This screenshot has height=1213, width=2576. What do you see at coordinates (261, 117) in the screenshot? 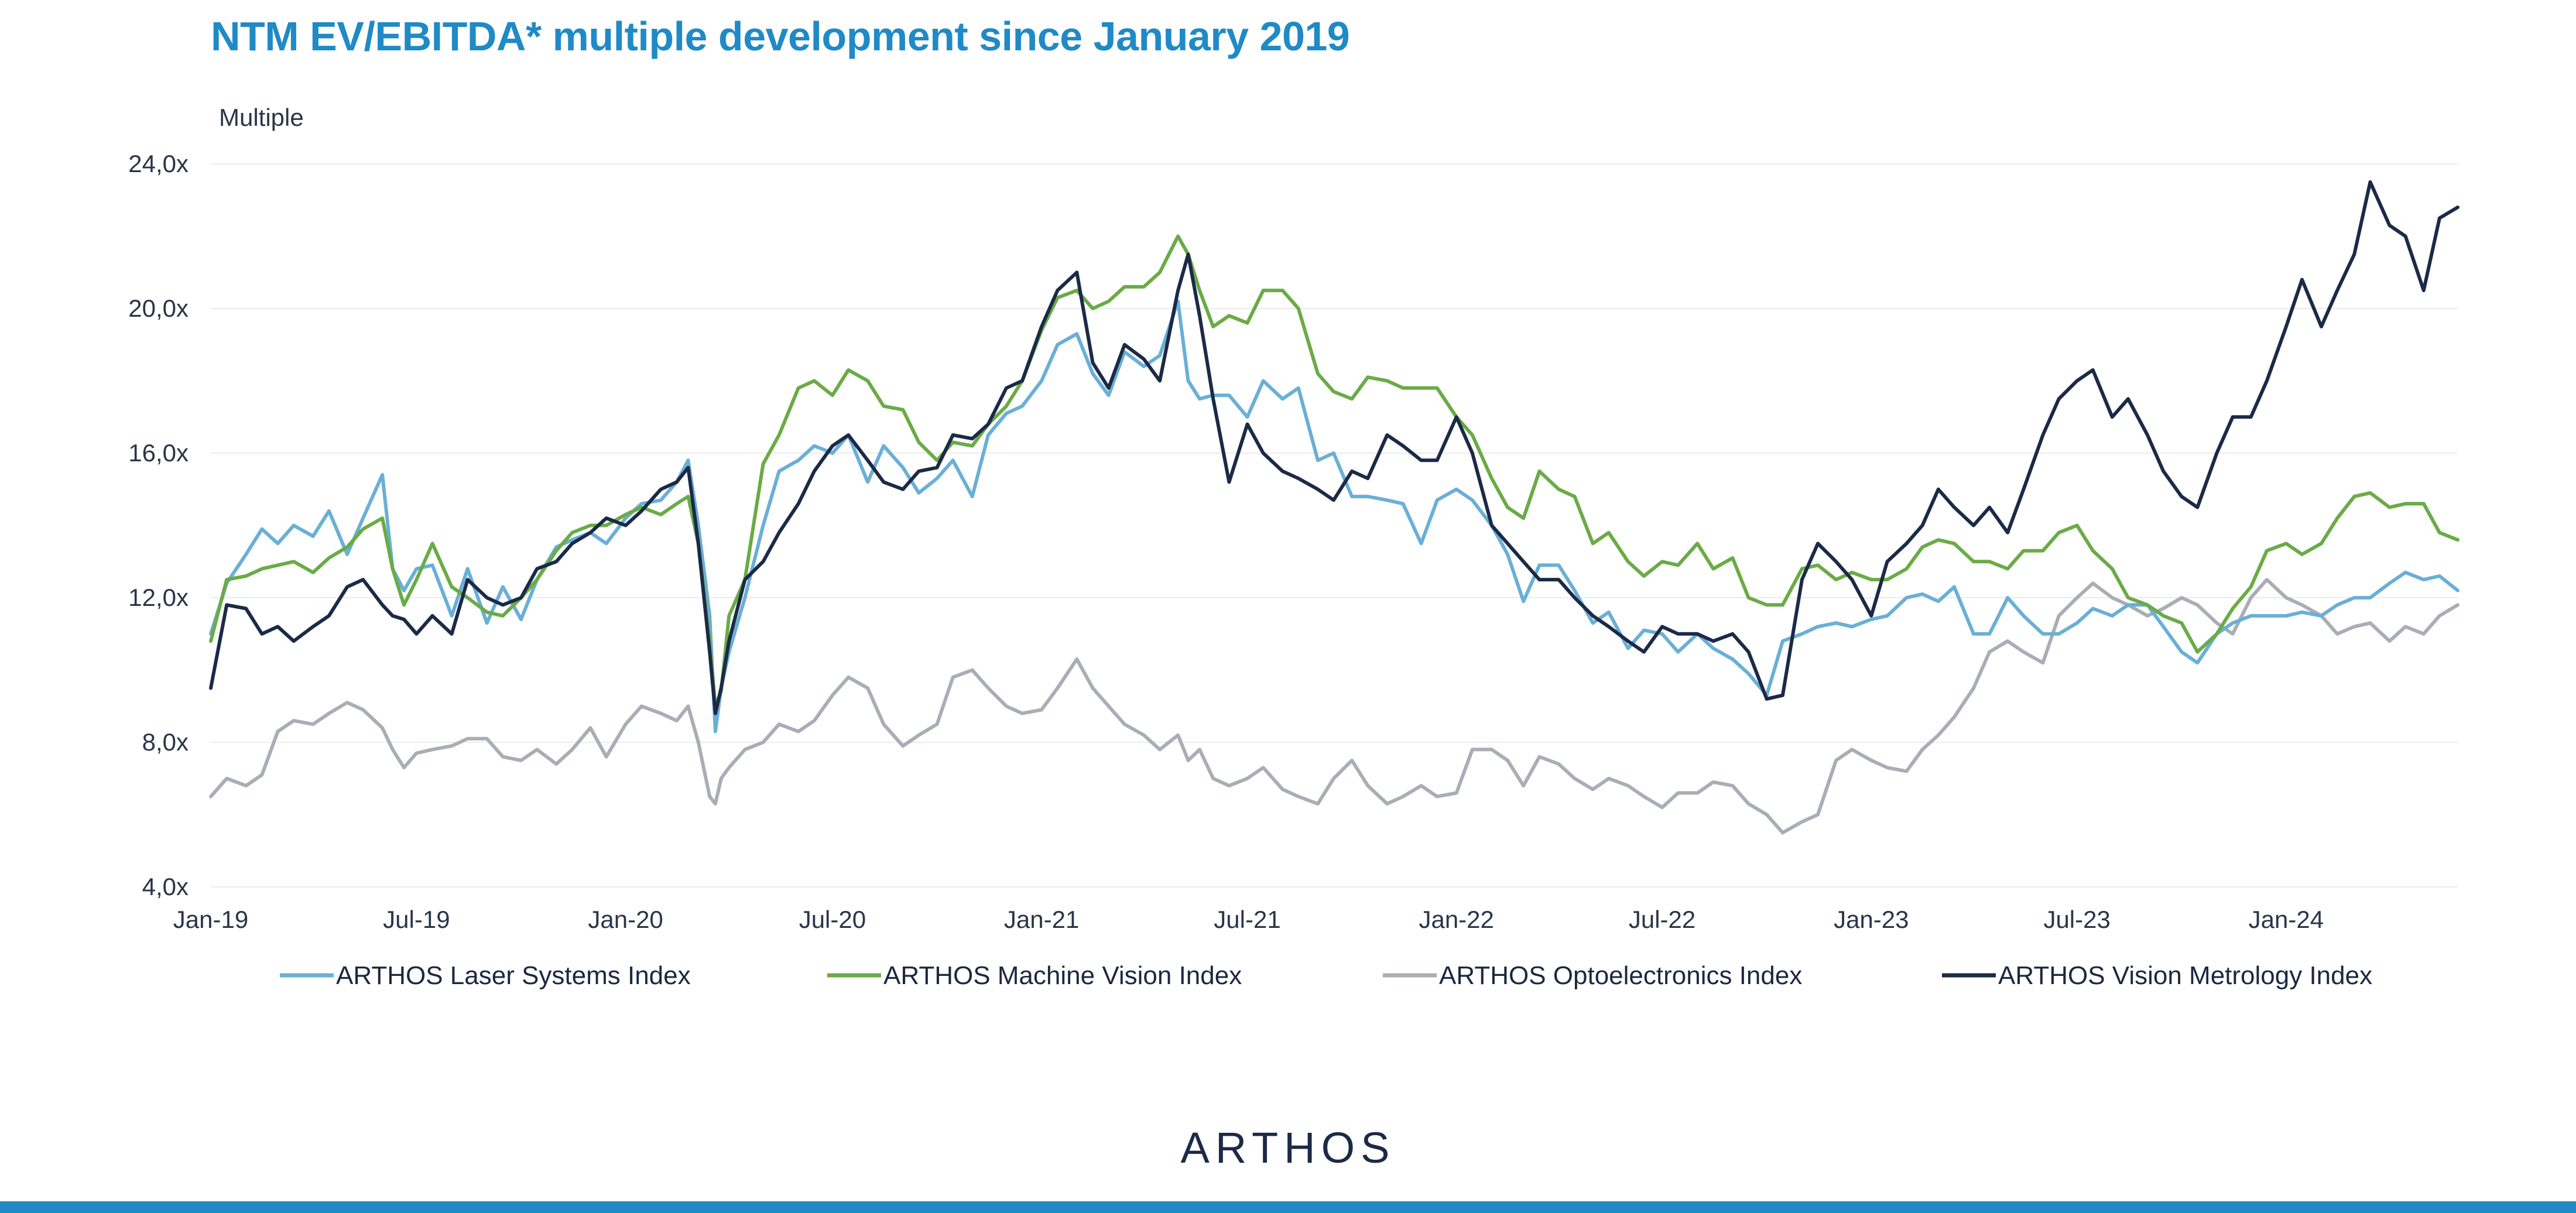
I see `y-axis-label: Multiple` at bounding box center [261, 117].